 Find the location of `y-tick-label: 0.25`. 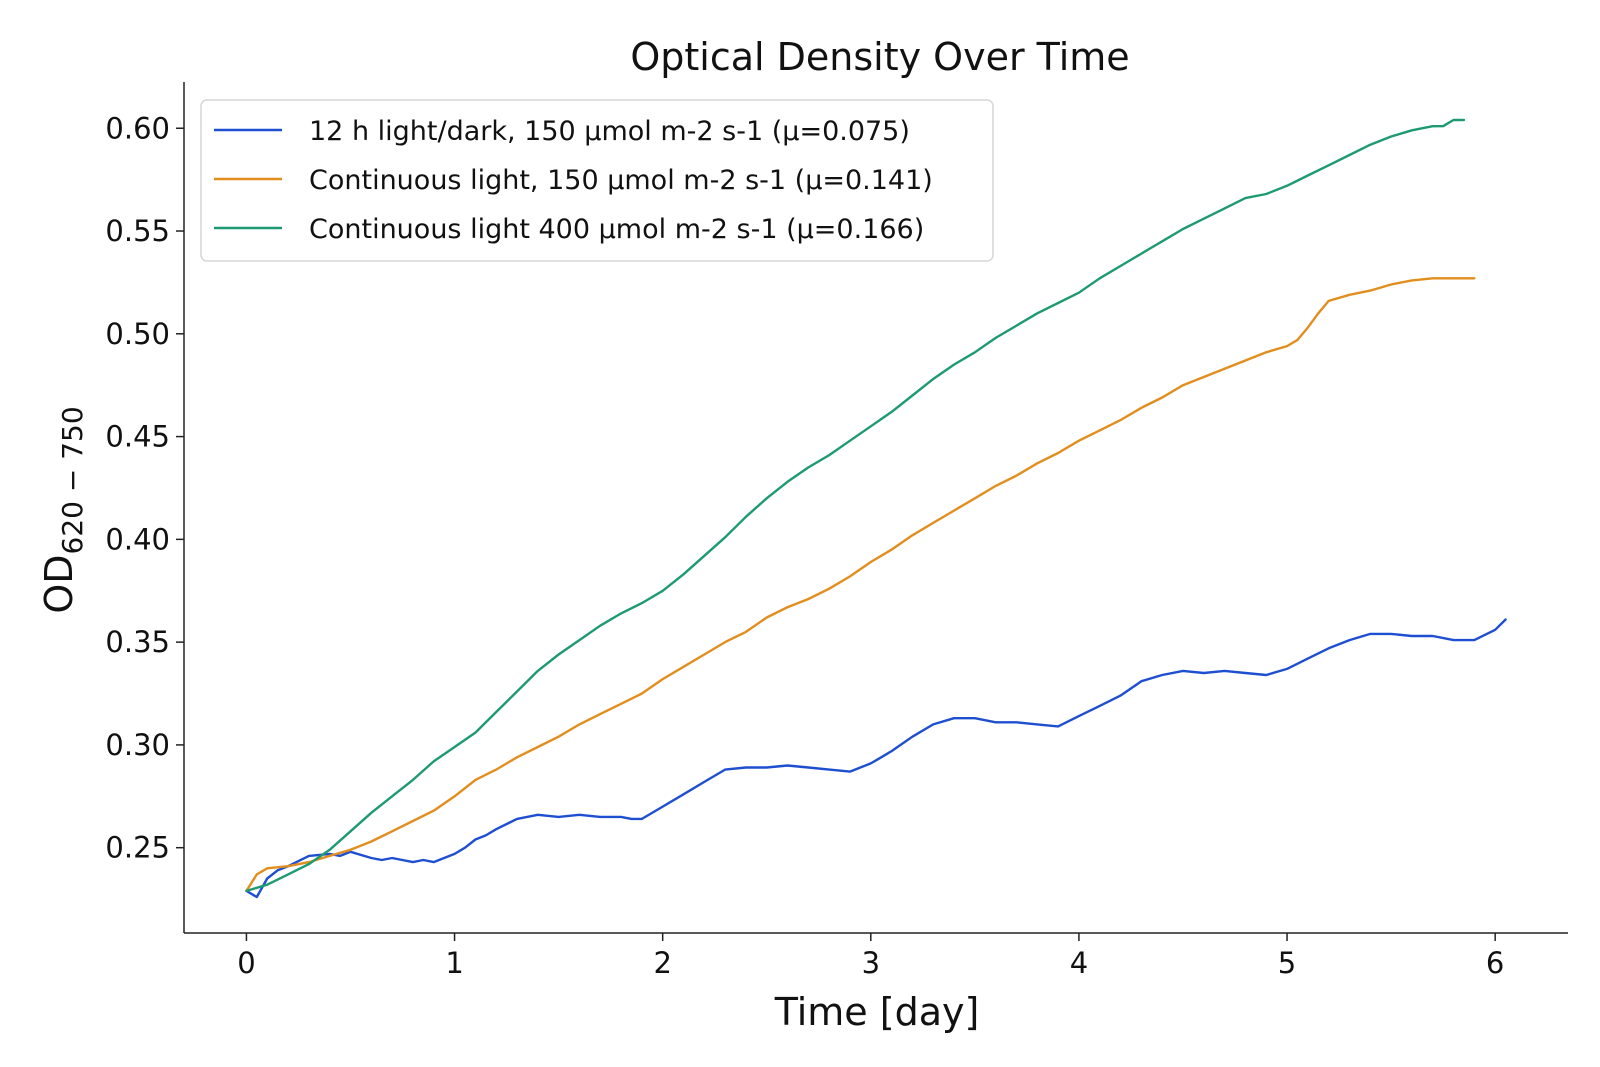

y-tick-label: 0.25 is located at coordinates (137, 848).